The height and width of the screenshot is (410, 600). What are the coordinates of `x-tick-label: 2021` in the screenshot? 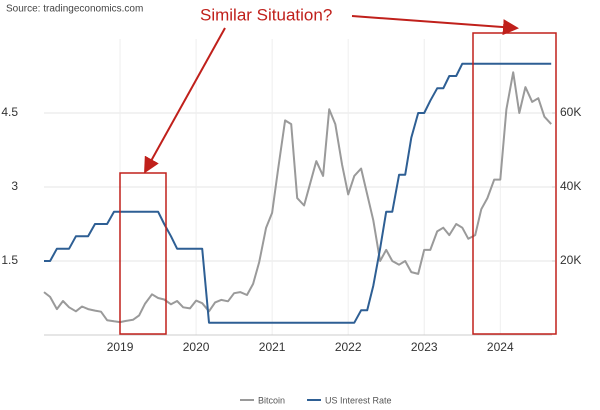 It's located at (272, 347).